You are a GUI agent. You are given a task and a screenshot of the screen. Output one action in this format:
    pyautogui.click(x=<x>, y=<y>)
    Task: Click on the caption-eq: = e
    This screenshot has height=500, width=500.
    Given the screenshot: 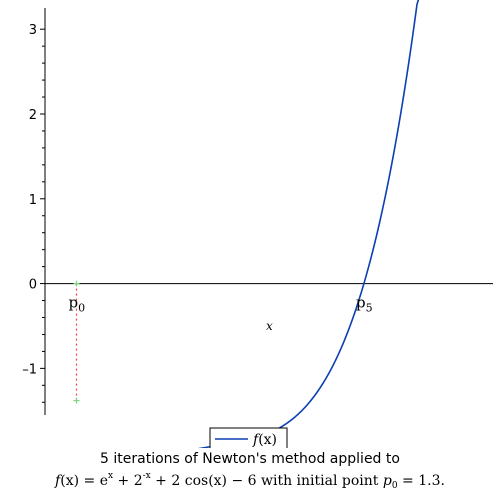 What is the action you would take?
    pyautogui.click(x=93, y=481)
    